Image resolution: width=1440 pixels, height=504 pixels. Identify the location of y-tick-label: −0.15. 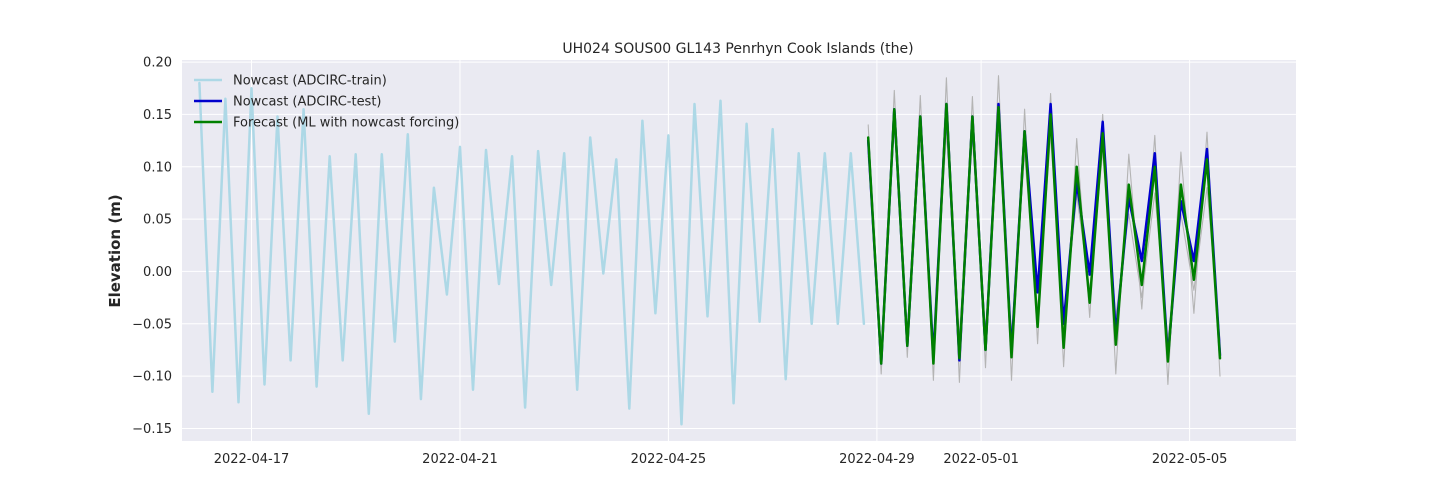
(152, 429).